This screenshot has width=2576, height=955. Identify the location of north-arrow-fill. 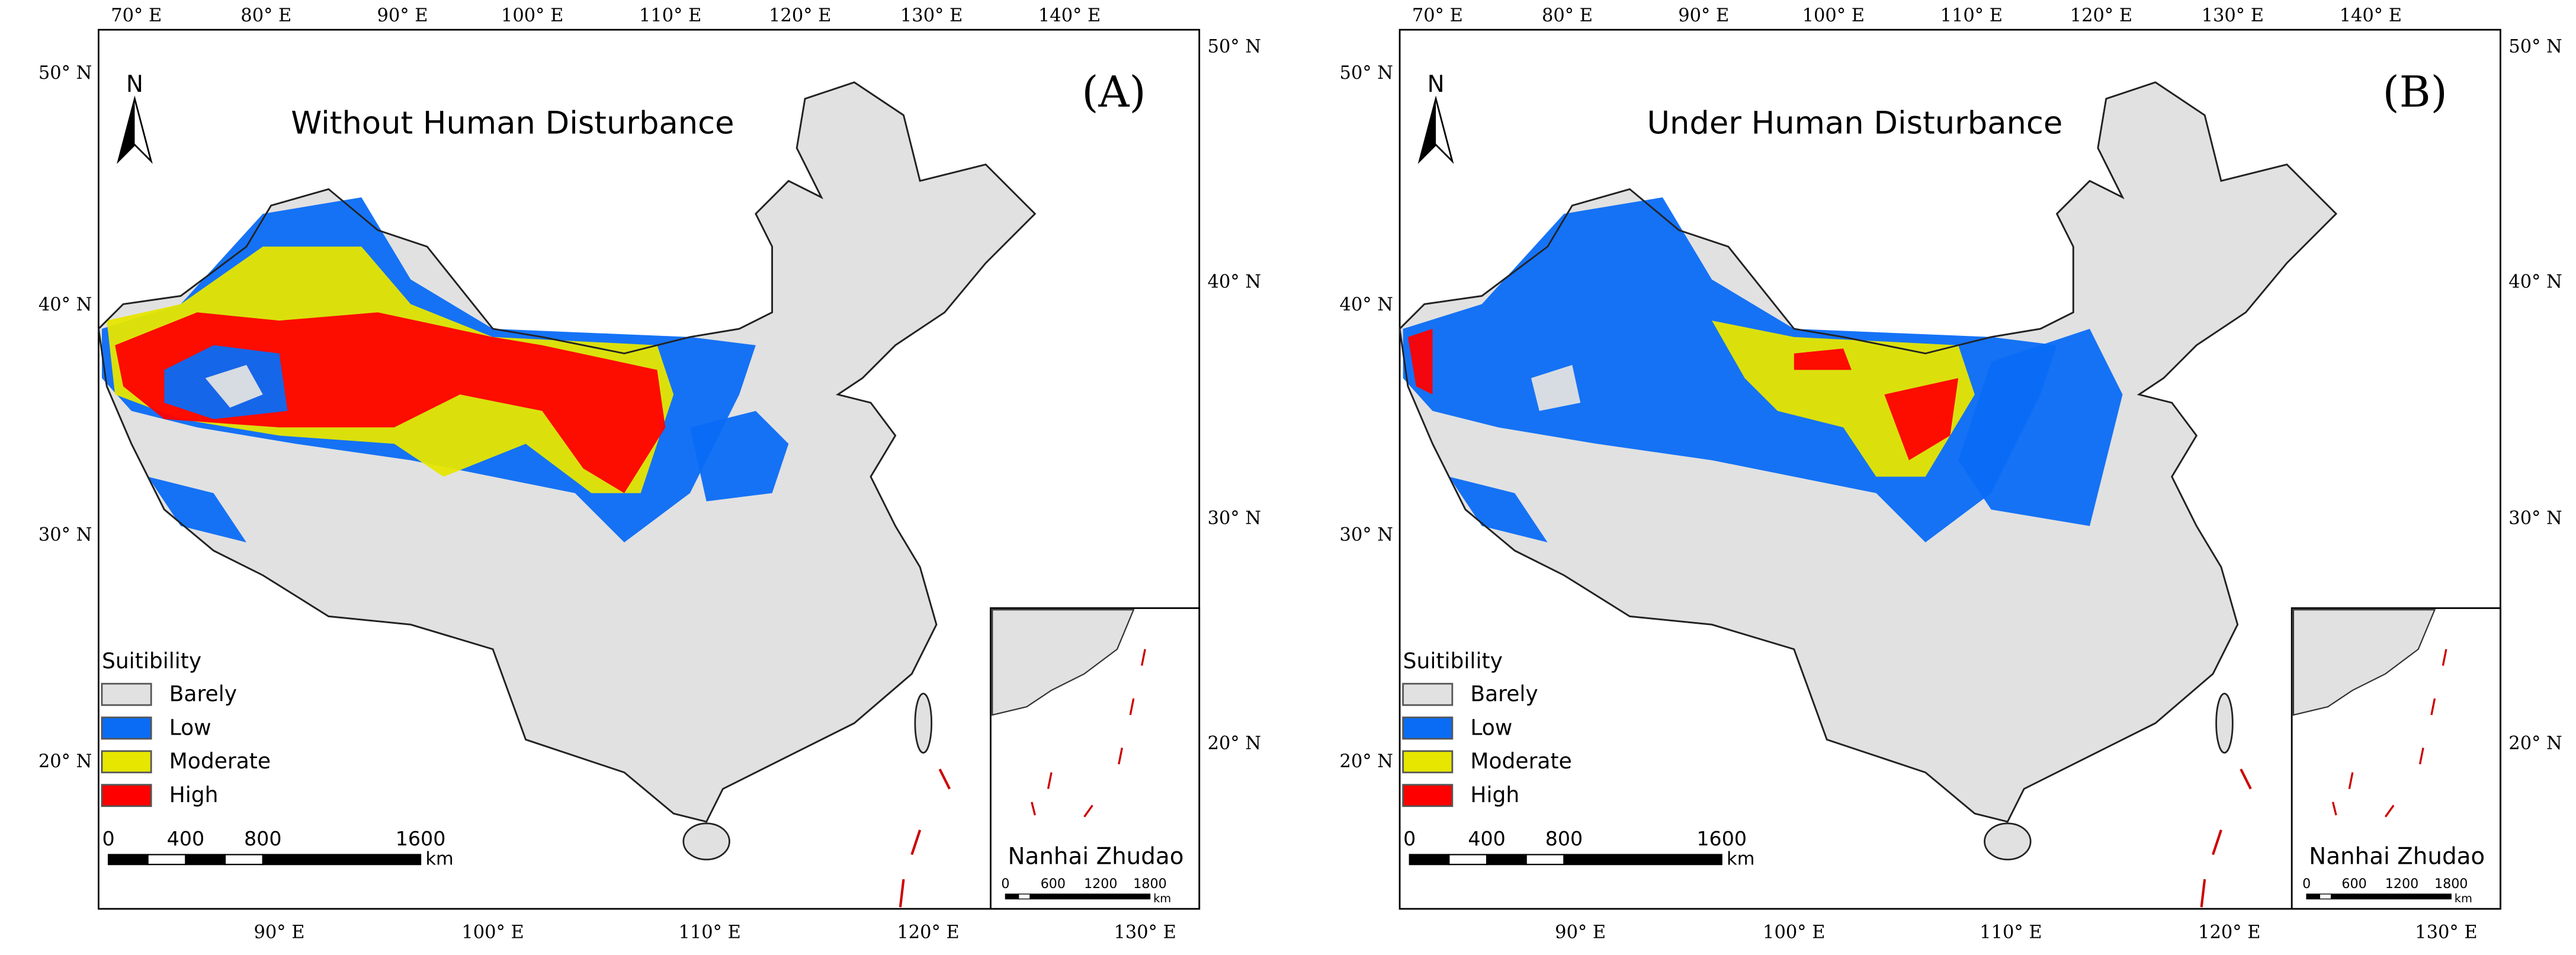
(1428, 130).